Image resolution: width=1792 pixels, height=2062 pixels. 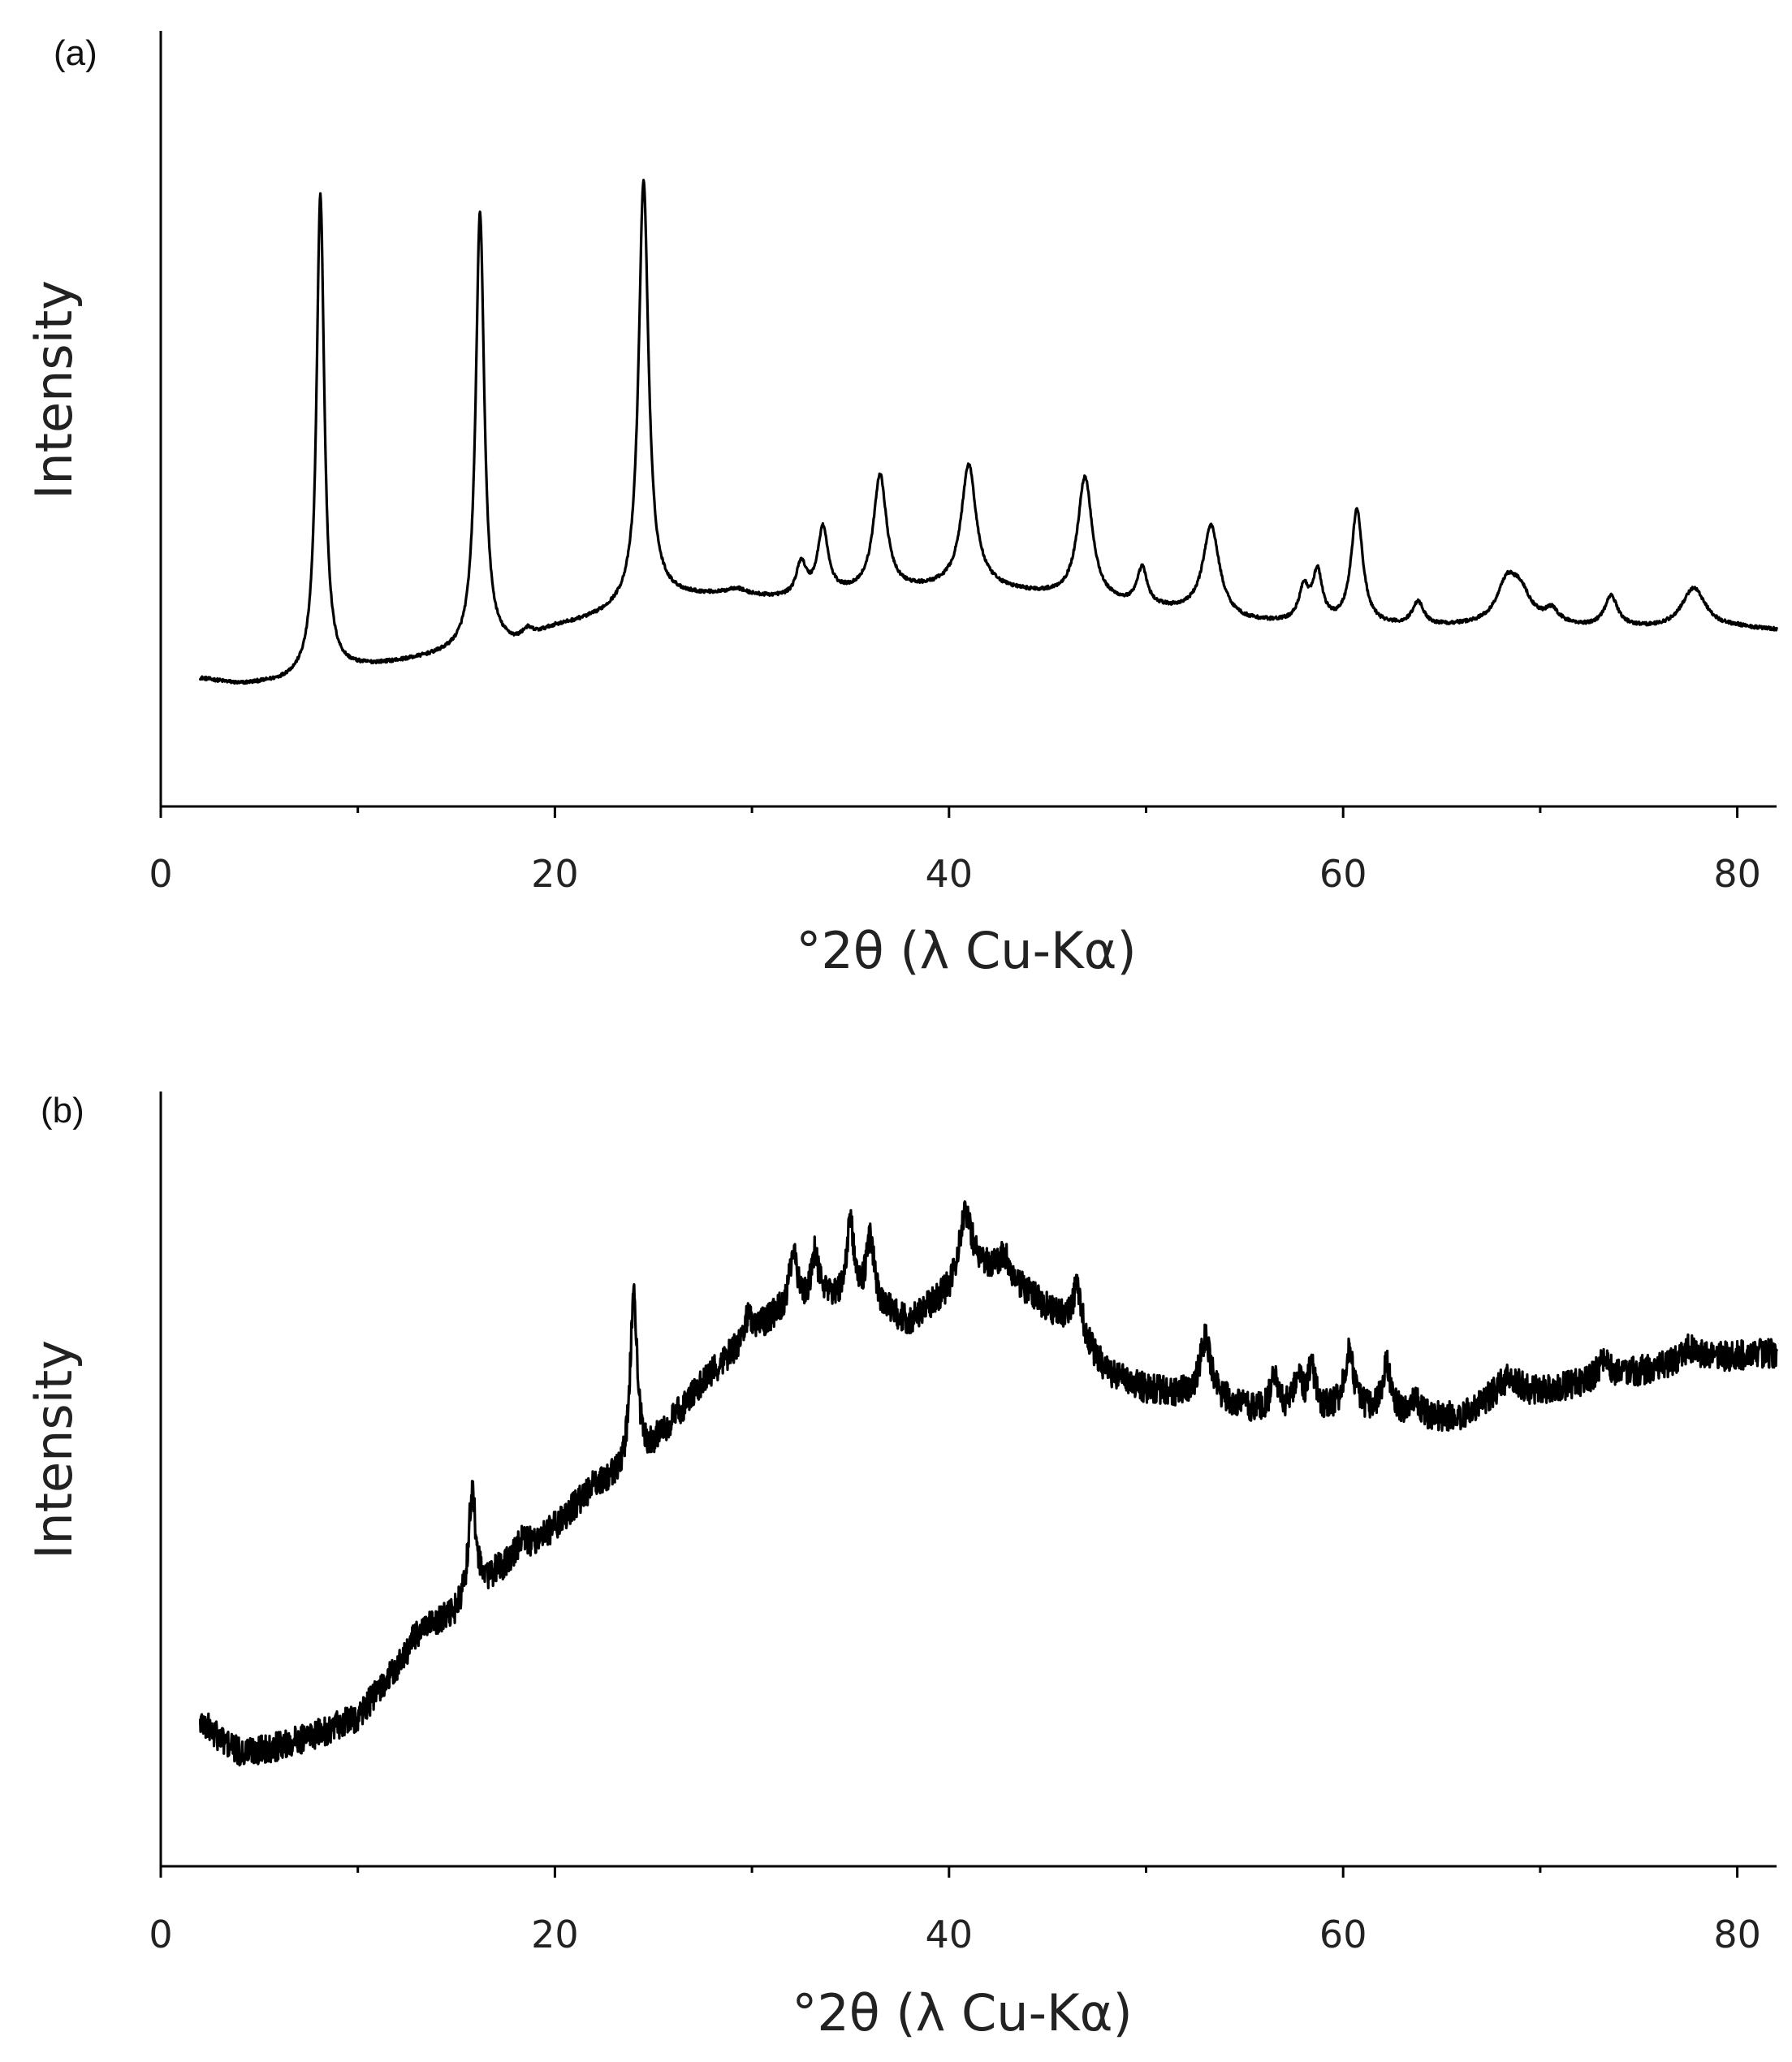 I want to click on panel-a-x-tick-labels: 0 20 40 60 80, so click(x=955, y=874).